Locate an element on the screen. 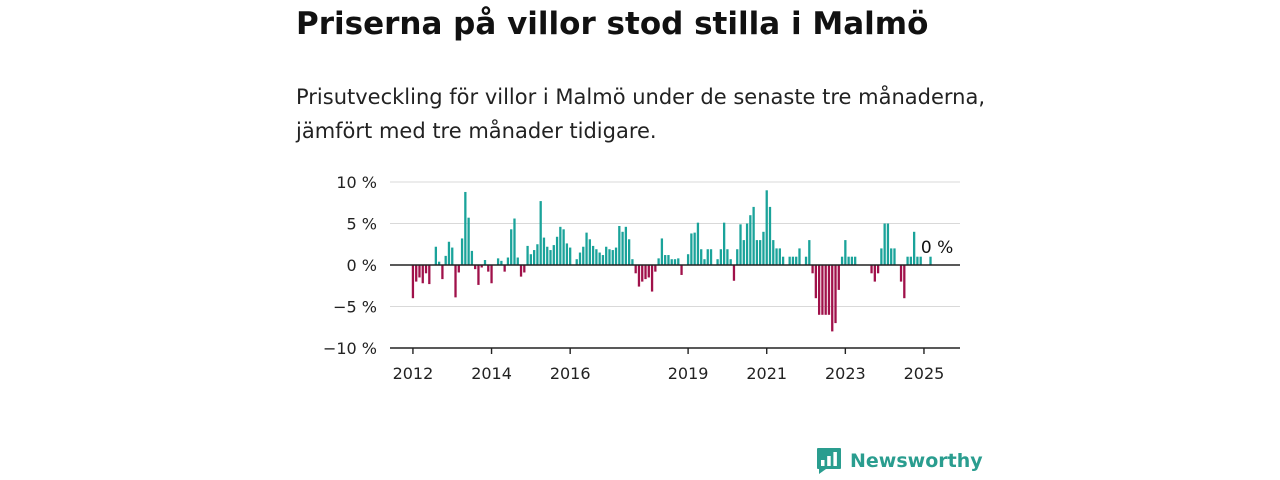 This screenshot has width=1280, height=480. x-tick-label: 2019 is located at coordinates (688, 373).